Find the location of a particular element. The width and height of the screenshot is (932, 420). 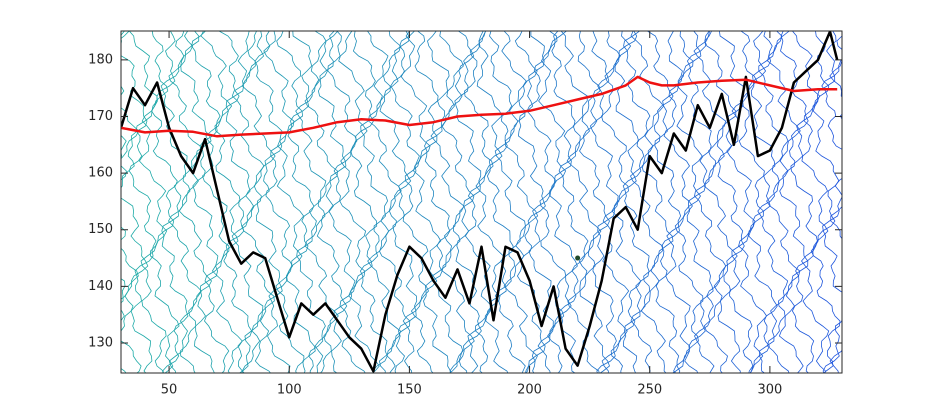

series-line is located at coordinates (479, 106).